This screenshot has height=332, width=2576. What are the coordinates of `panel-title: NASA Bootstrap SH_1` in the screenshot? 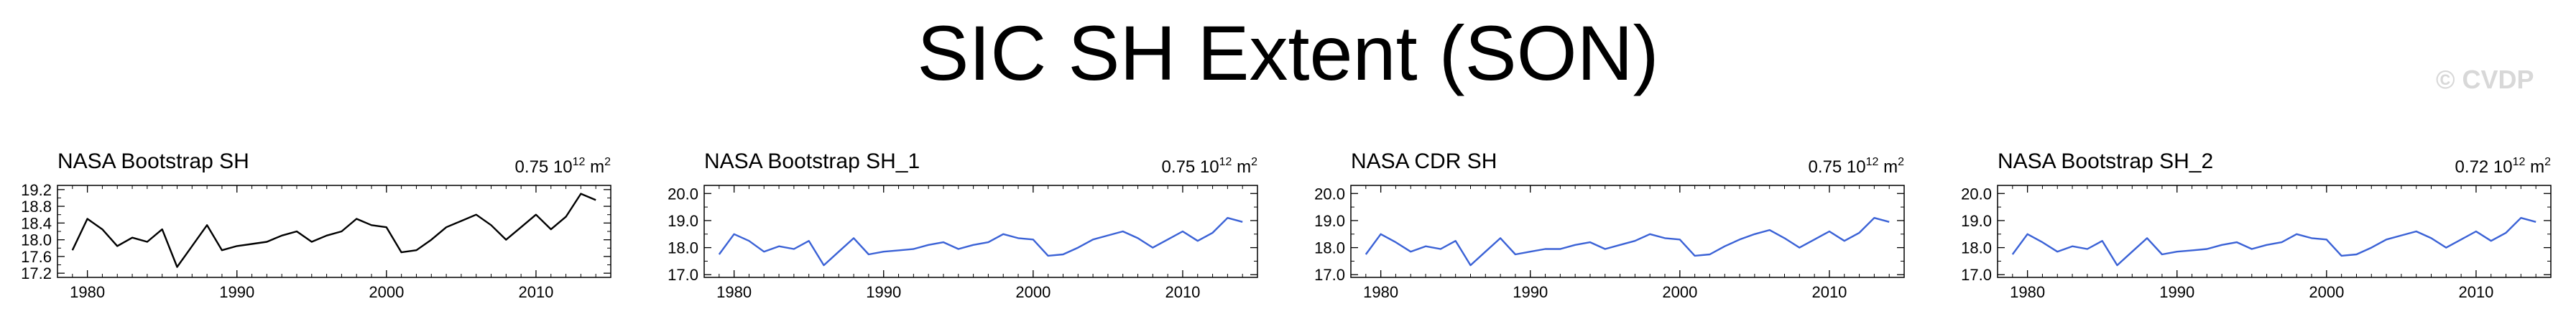 It's located at (812, 161).